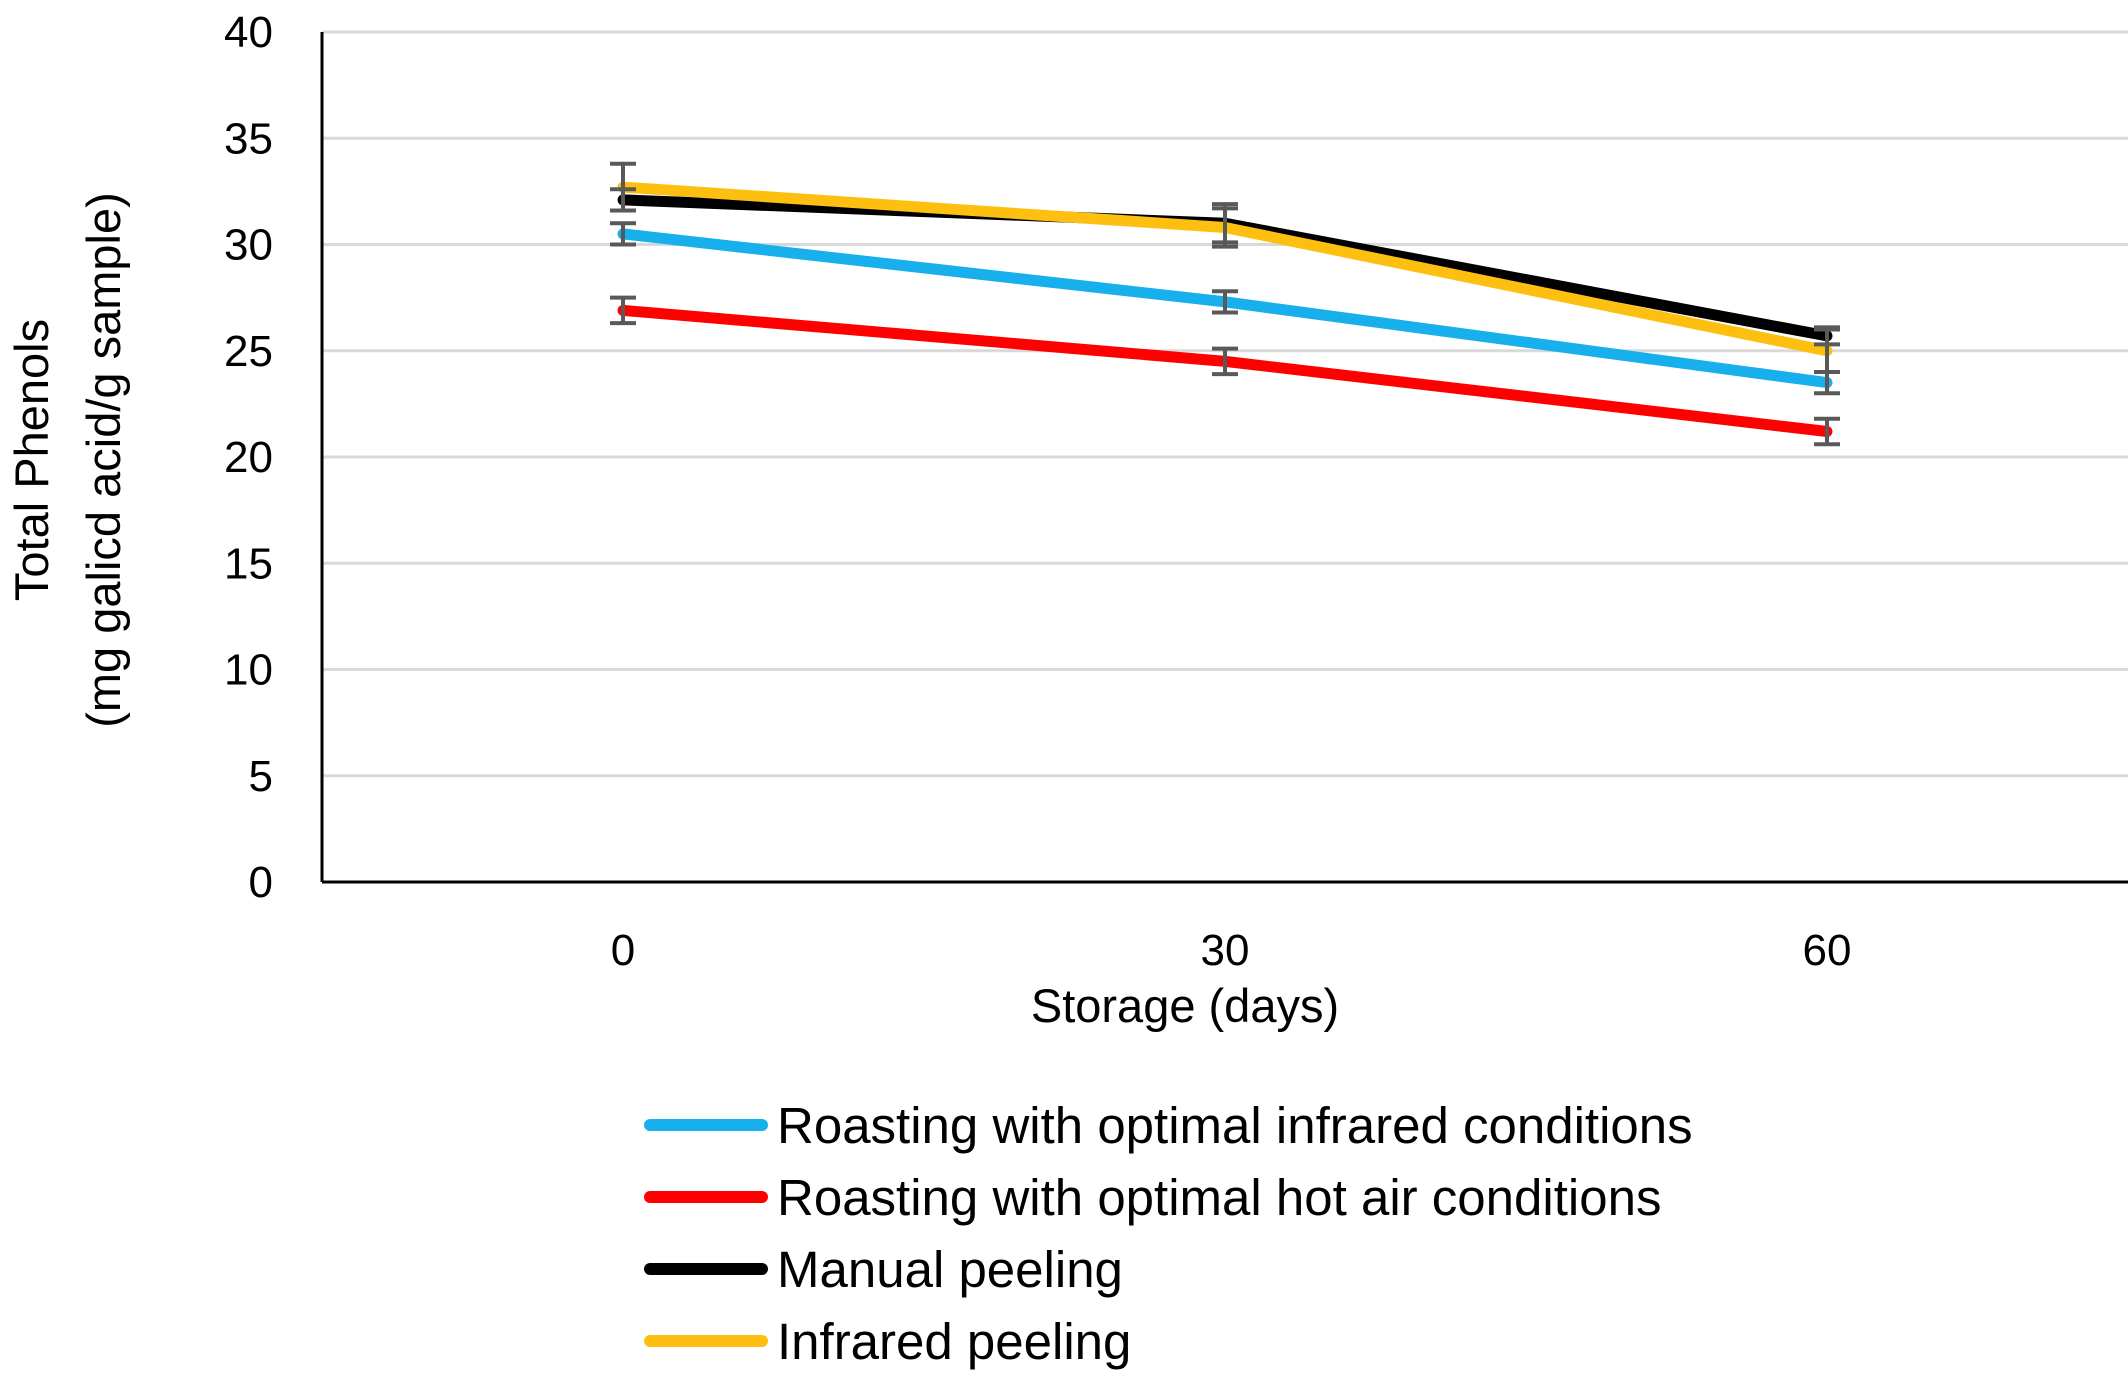  What do you see at coordinates (623, 234) in the screenshot?
I see `error-bar-s1-x0` at bounding box center [623, 234].